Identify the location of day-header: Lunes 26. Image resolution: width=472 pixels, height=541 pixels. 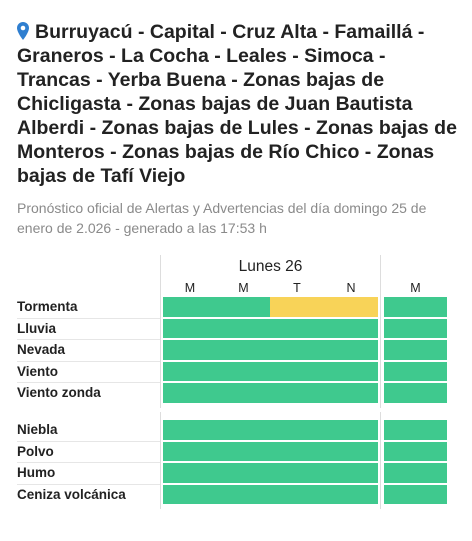
(270, 266).